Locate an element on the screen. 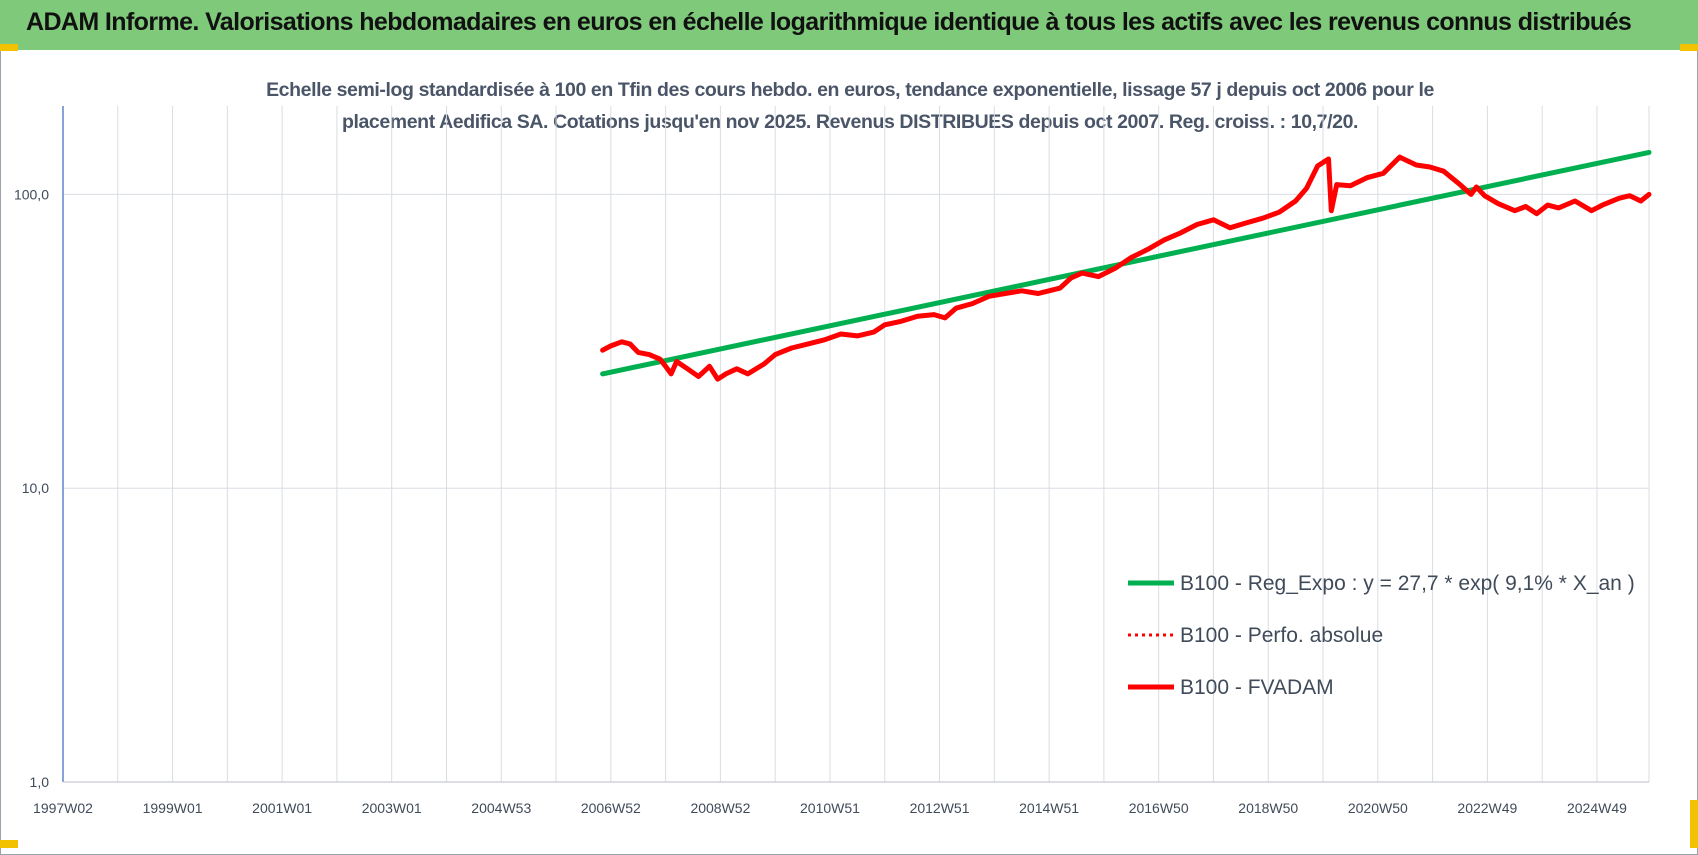 The image size is (1698, 855). x-tick-label: 2024W49 is located at coordinates (1597, 808).